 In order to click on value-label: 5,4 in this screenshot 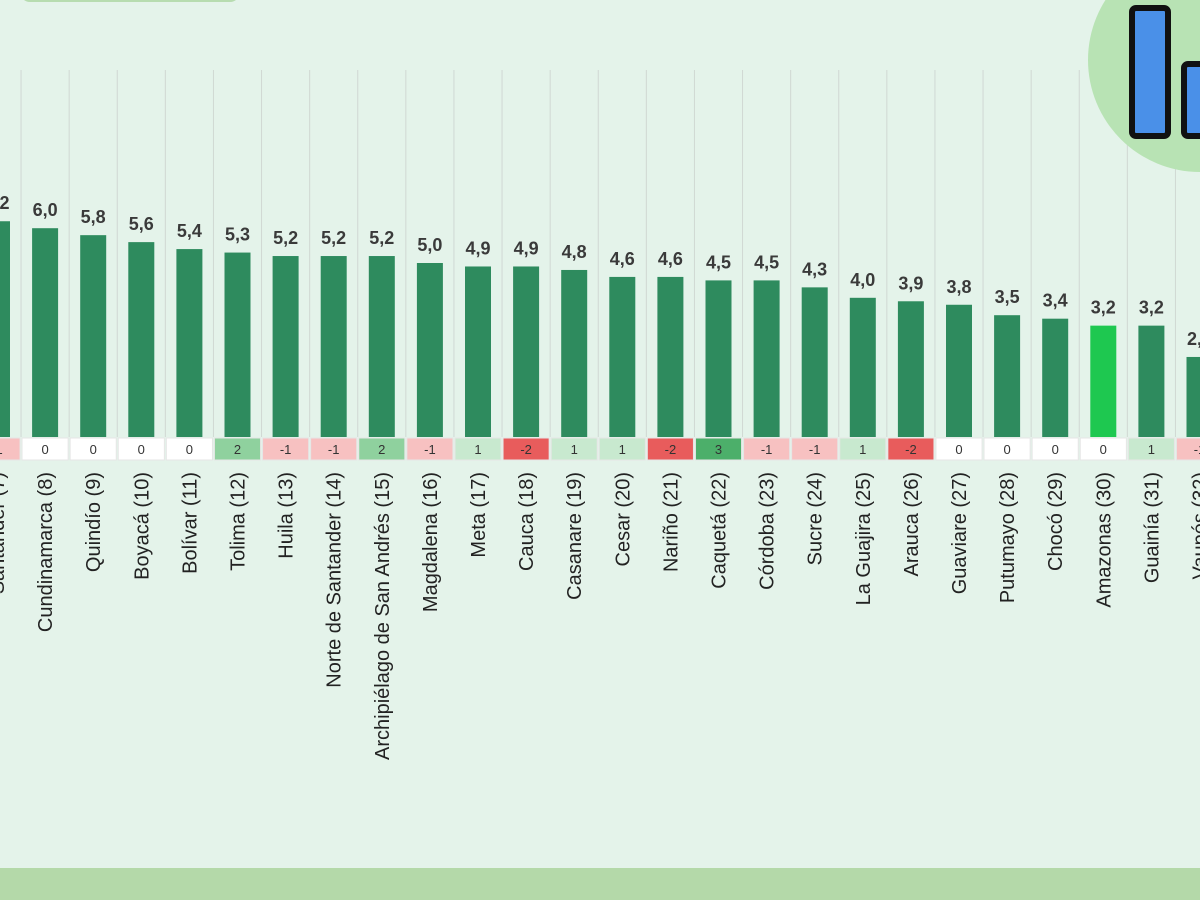, I will do `click(189, 231)`.